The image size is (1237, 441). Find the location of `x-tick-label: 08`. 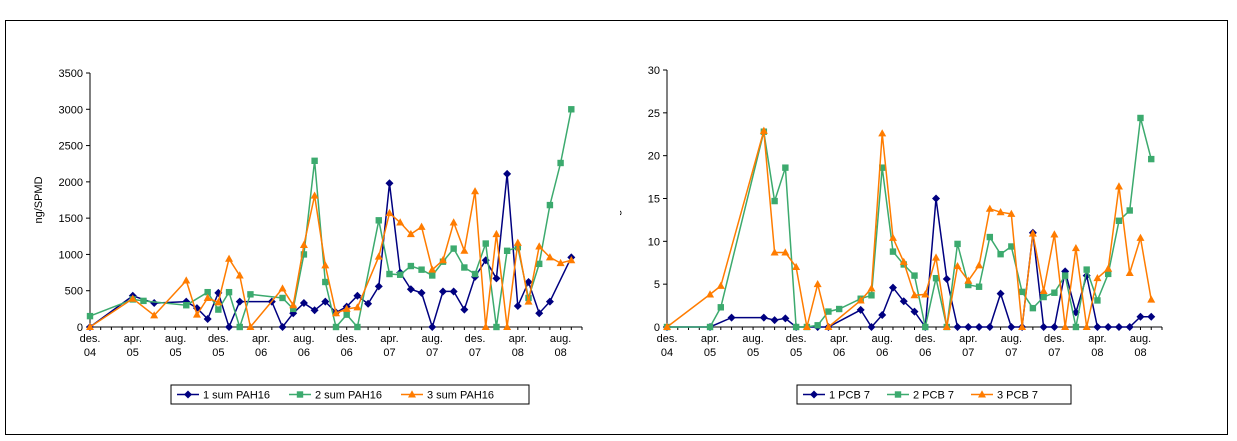

x-tick-label: 08 is located at coordinates (518, 353).